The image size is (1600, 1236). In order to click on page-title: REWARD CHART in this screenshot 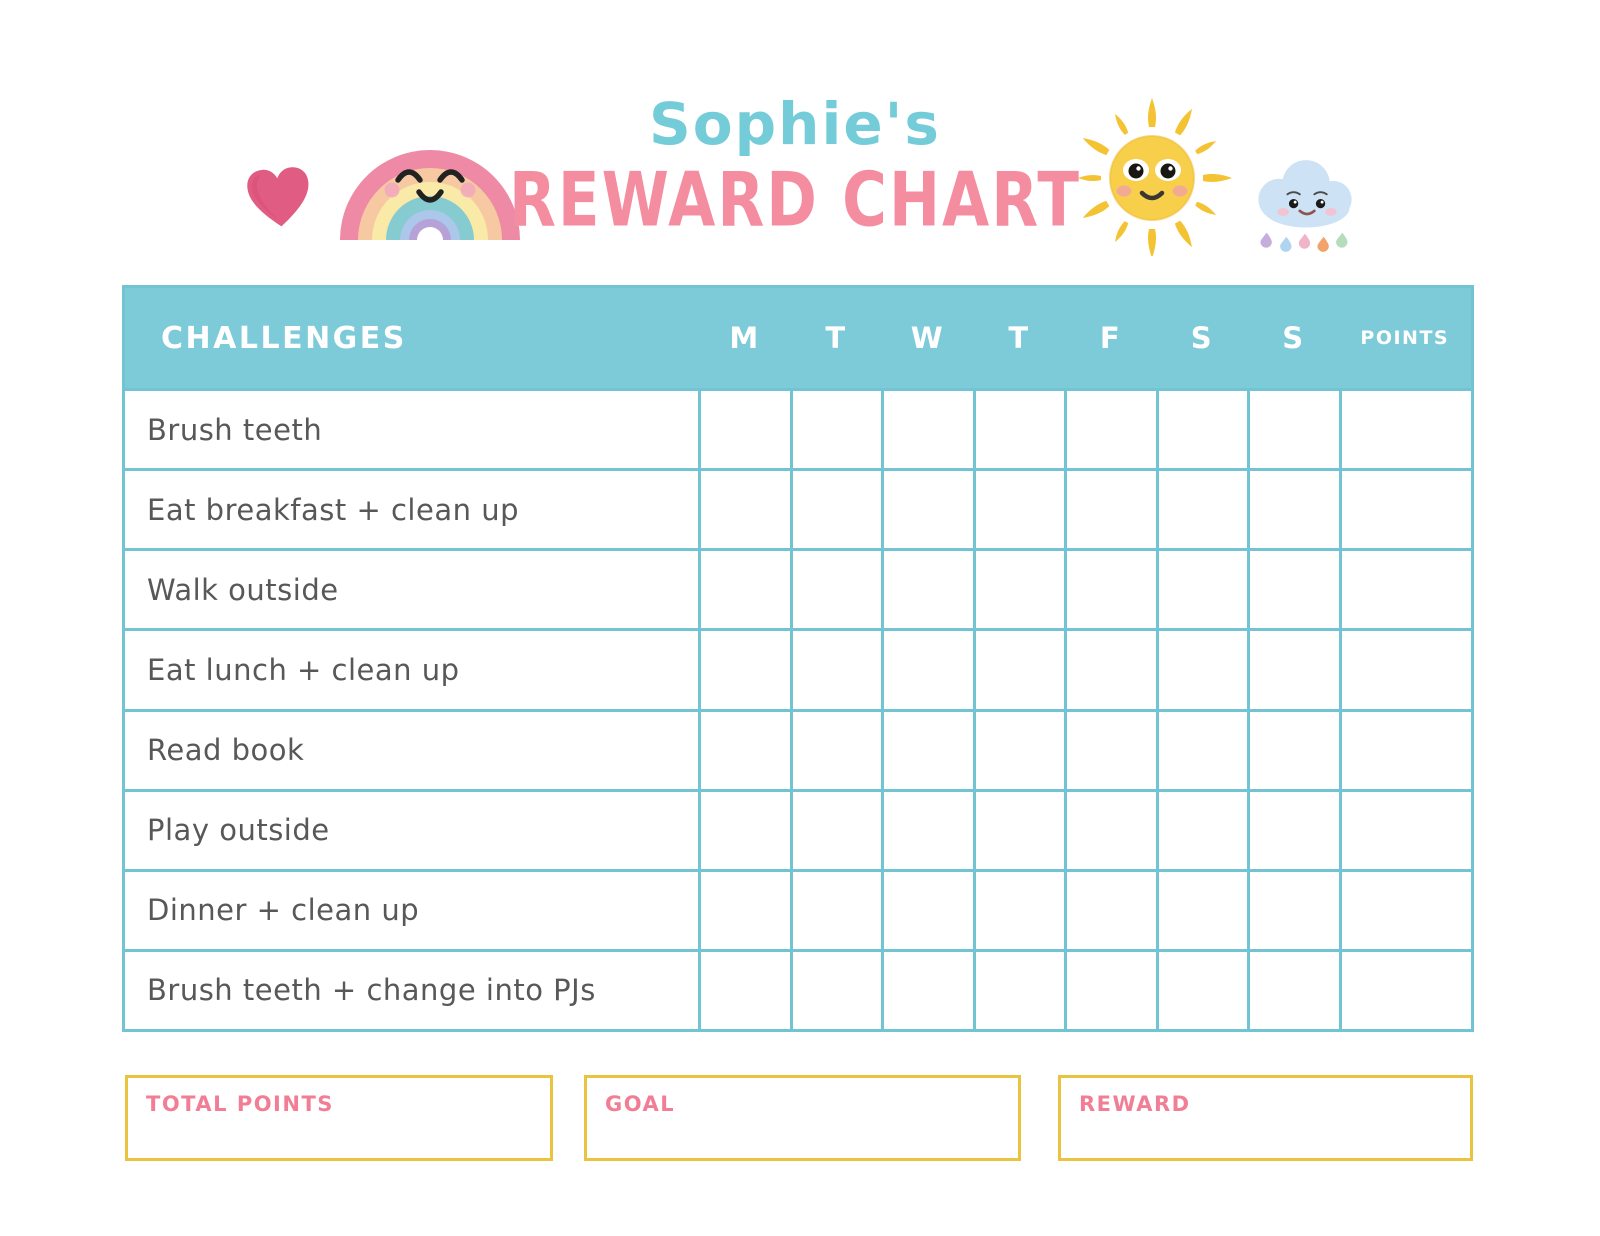, I will do `click(795, 200)`.